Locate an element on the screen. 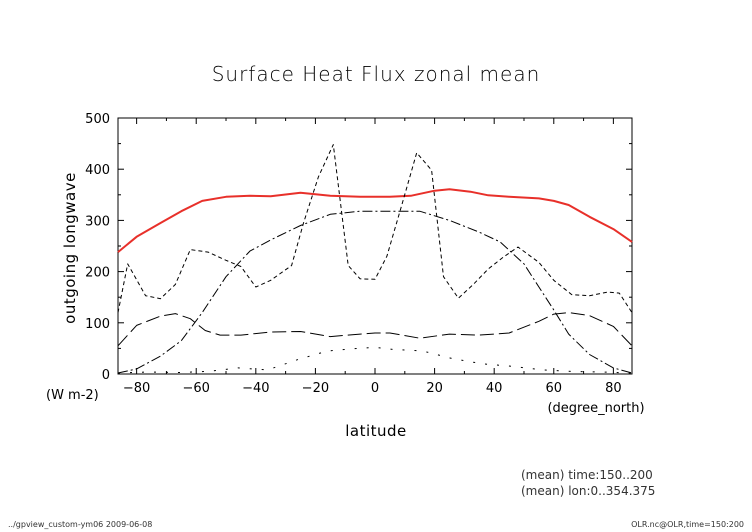  y-tick-label: 400 is located at coordinates (97, 170).